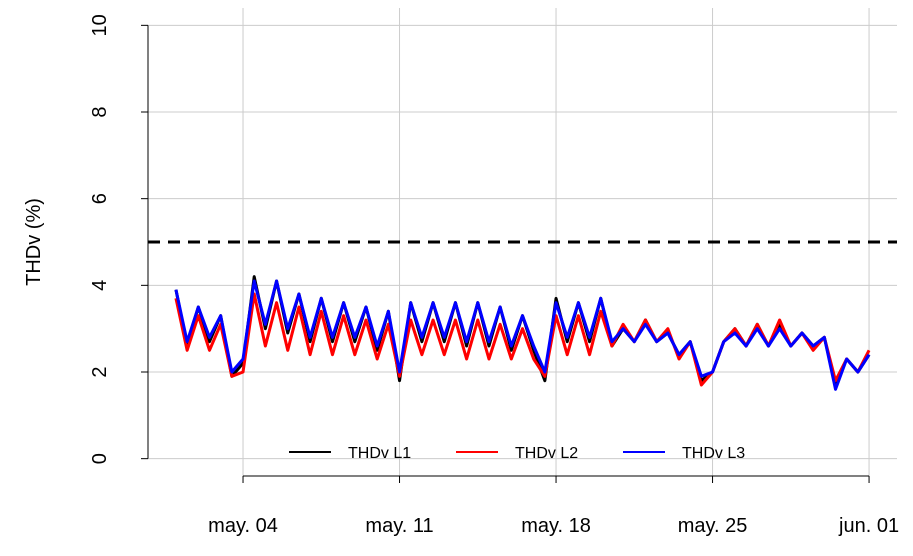 The image size is (913, 556). What do you see at coordinates (100, 25) in the screenshot?
I see `y-tick-label: 10` at bounding box center [100, 25].